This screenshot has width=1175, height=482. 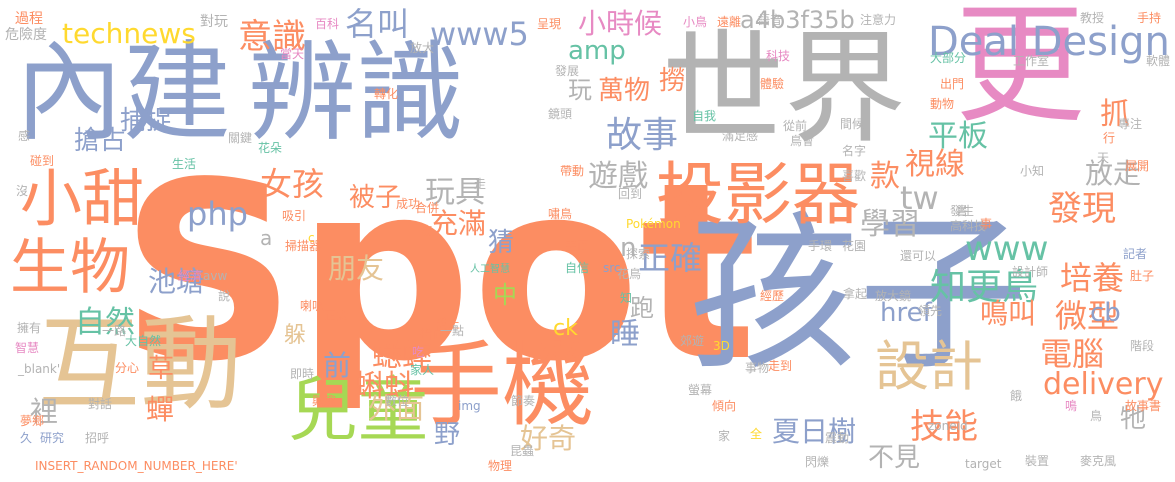 I want to click on cloud-word: 科技, so click(x=778, y=56).